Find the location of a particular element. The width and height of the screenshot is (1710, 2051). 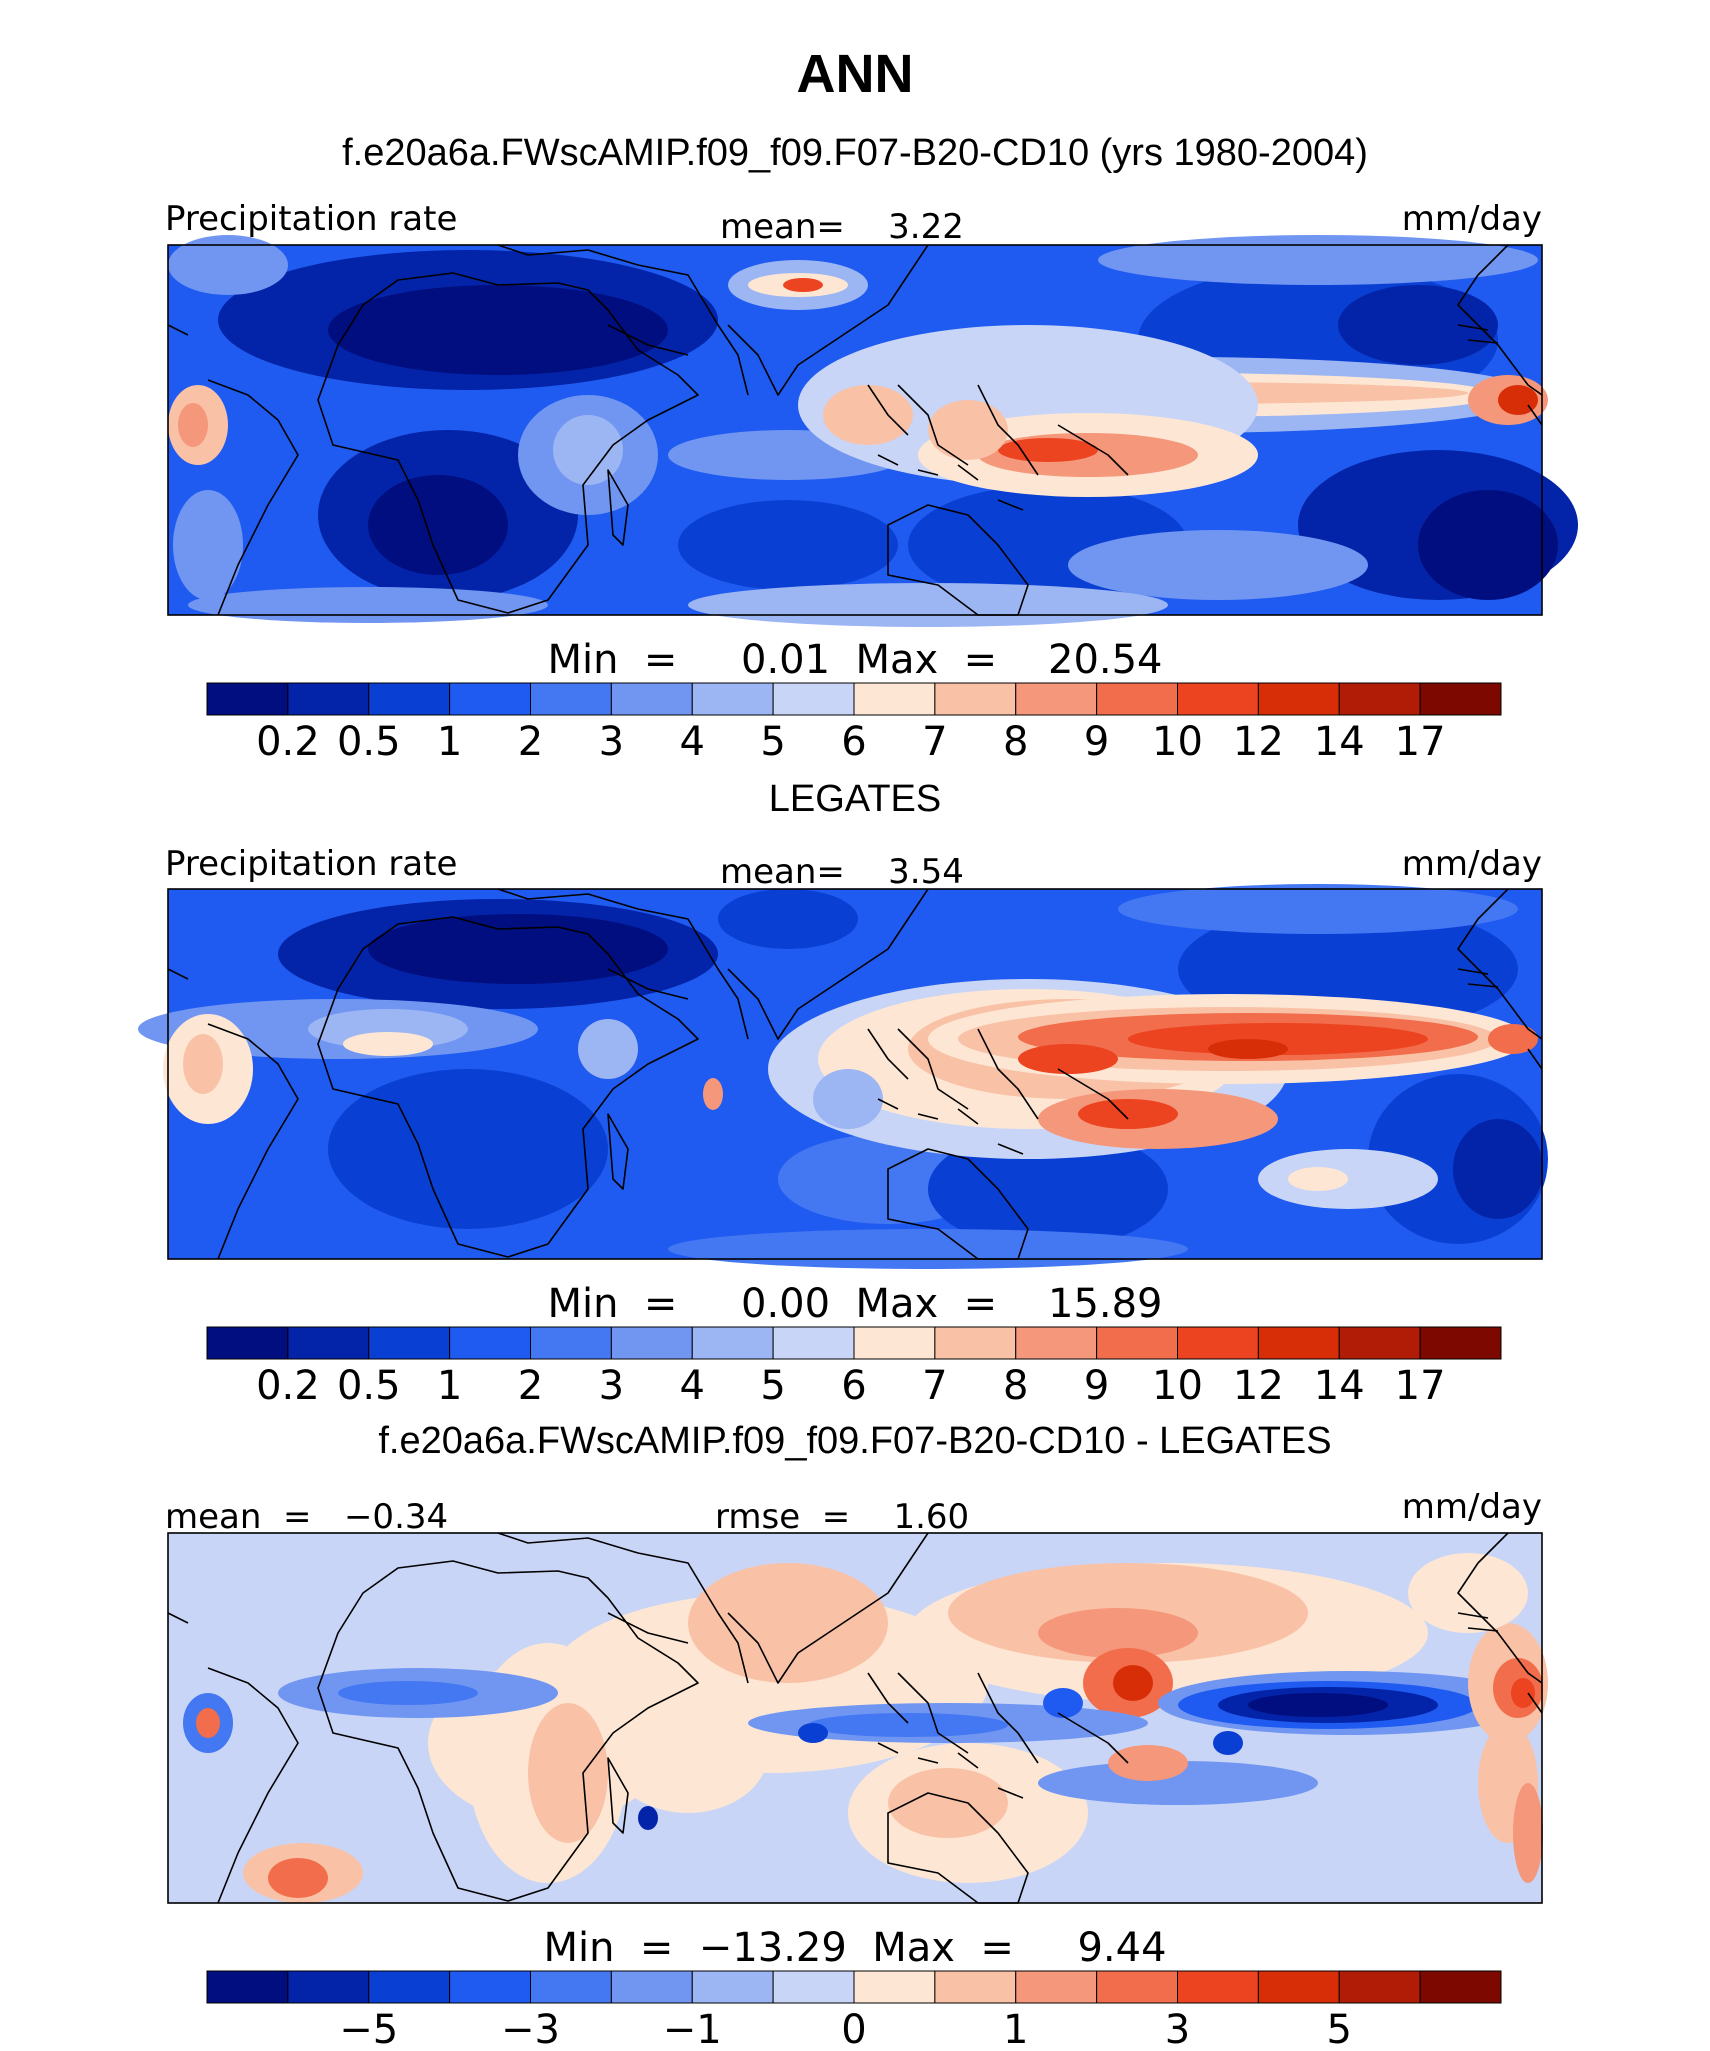

rmse-label: rmse = 1.60 is located at coordinates (842, 1517).